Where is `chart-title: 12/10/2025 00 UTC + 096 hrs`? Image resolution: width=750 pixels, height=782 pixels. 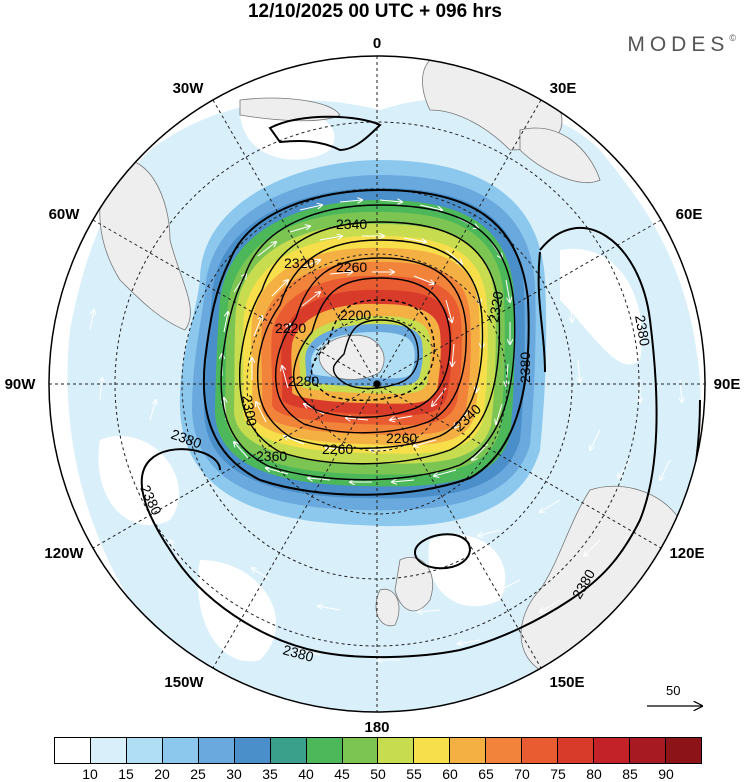 chart-title: 12/10/2025 00 UTC + 096 hrs is located at coordinates (375, 11).